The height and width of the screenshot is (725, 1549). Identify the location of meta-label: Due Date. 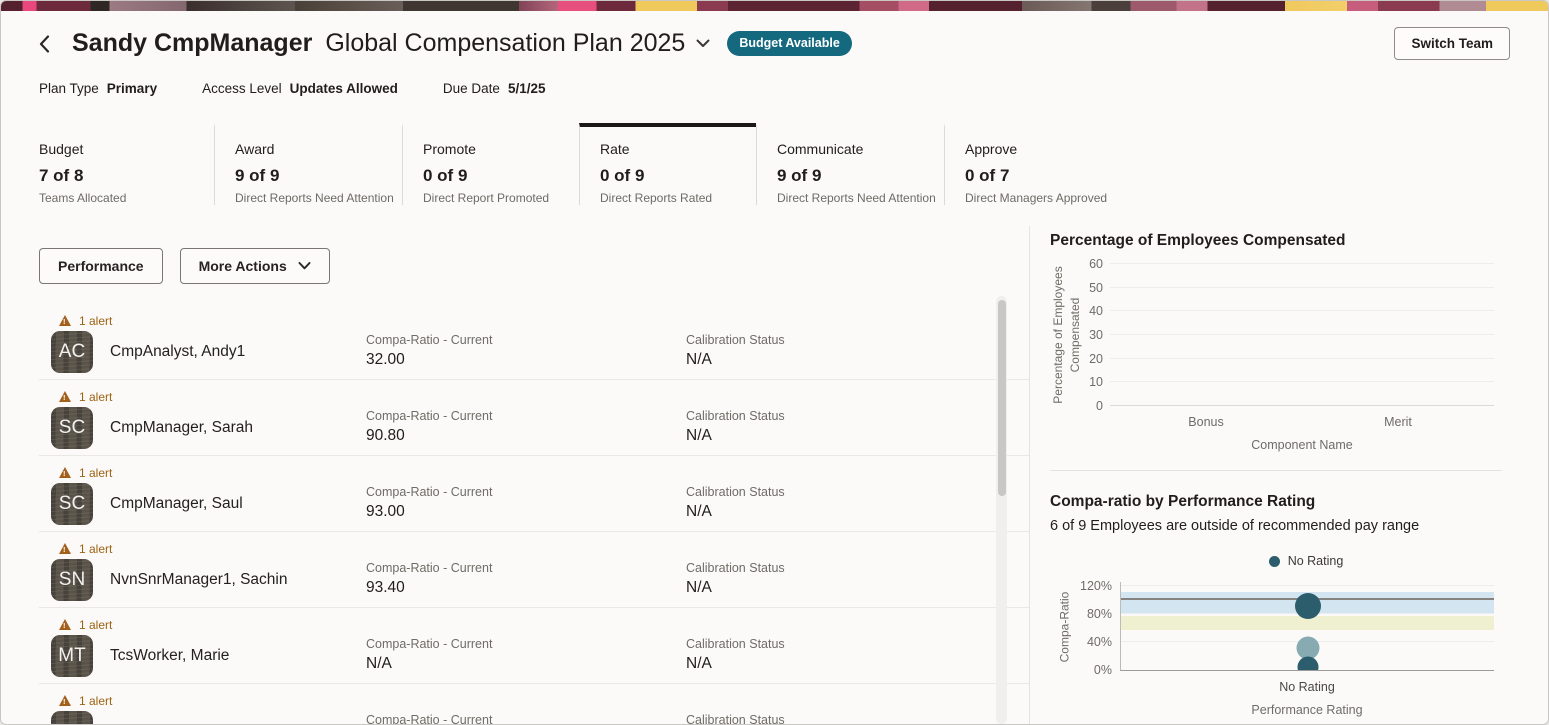
(471, 88).